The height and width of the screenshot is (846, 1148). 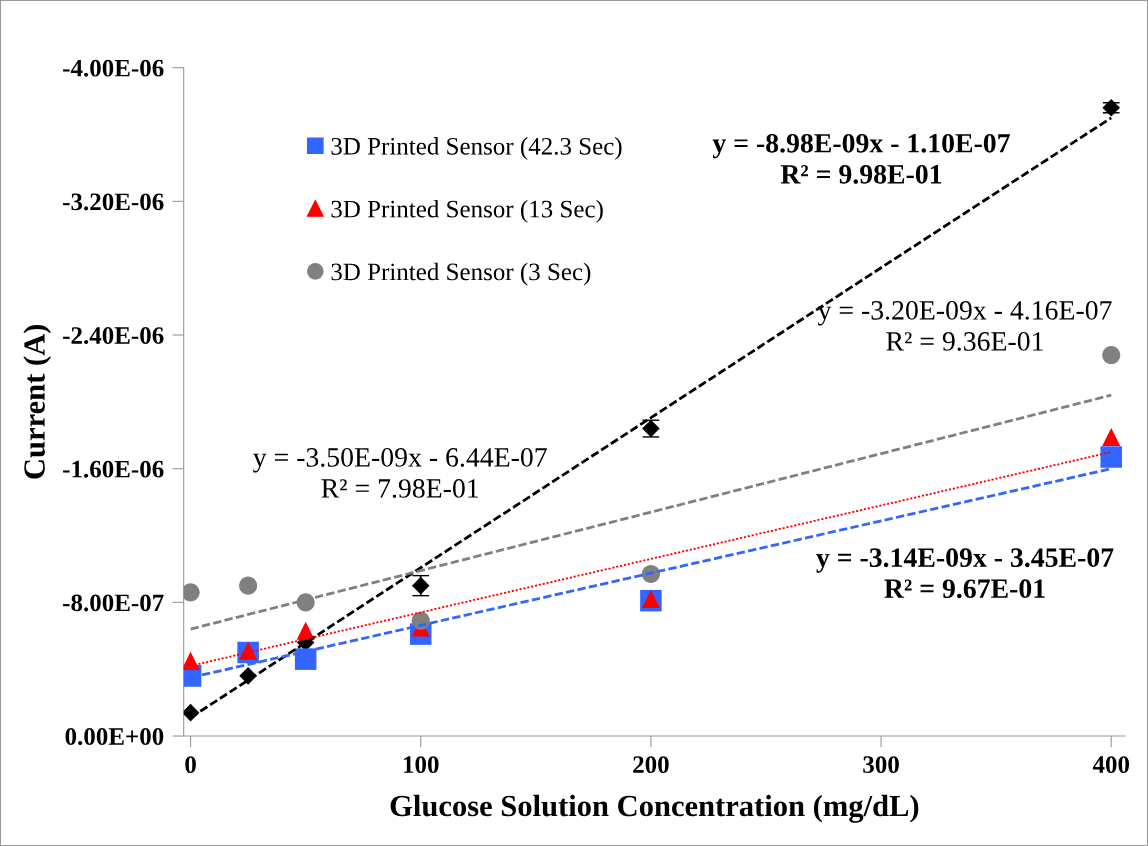 What do you see at coordinates (113, 68) in the screenshot?
I see `y-tick-label: -4.00E-06` at bounding box center [113, 68].